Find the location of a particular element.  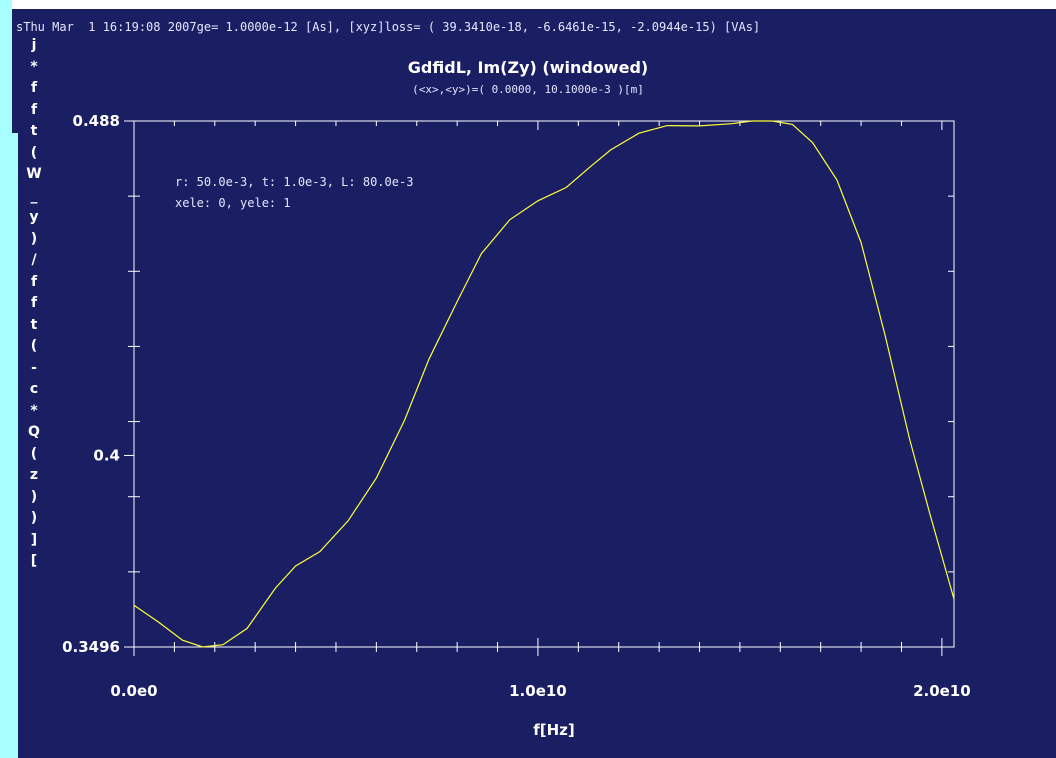

chart-subtitle: (<x>,<y>)=( 0.0000, 10.1000e-3 )[m] is located at coordinates (528, 89).